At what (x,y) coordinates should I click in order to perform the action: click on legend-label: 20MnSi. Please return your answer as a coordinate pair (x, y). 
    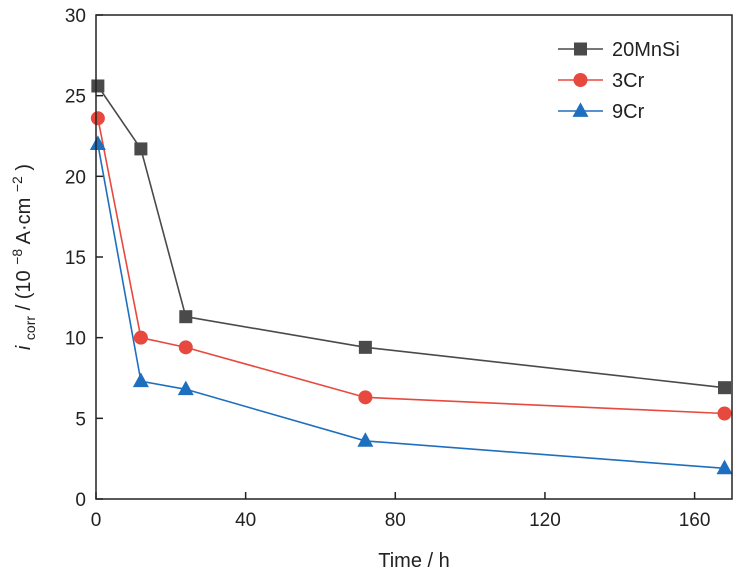
    Looking at the image, I should click on (646, 50).